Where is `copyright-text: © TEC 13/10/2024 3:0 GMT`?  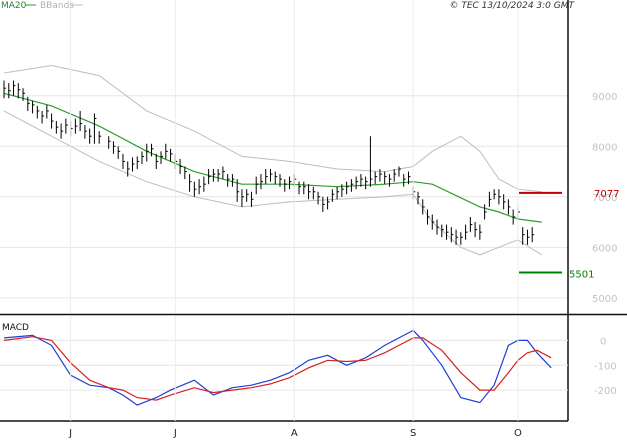 copyright-text: © TEC 13/10/2024 3:0 GMT is located at coordinates (512, 6).